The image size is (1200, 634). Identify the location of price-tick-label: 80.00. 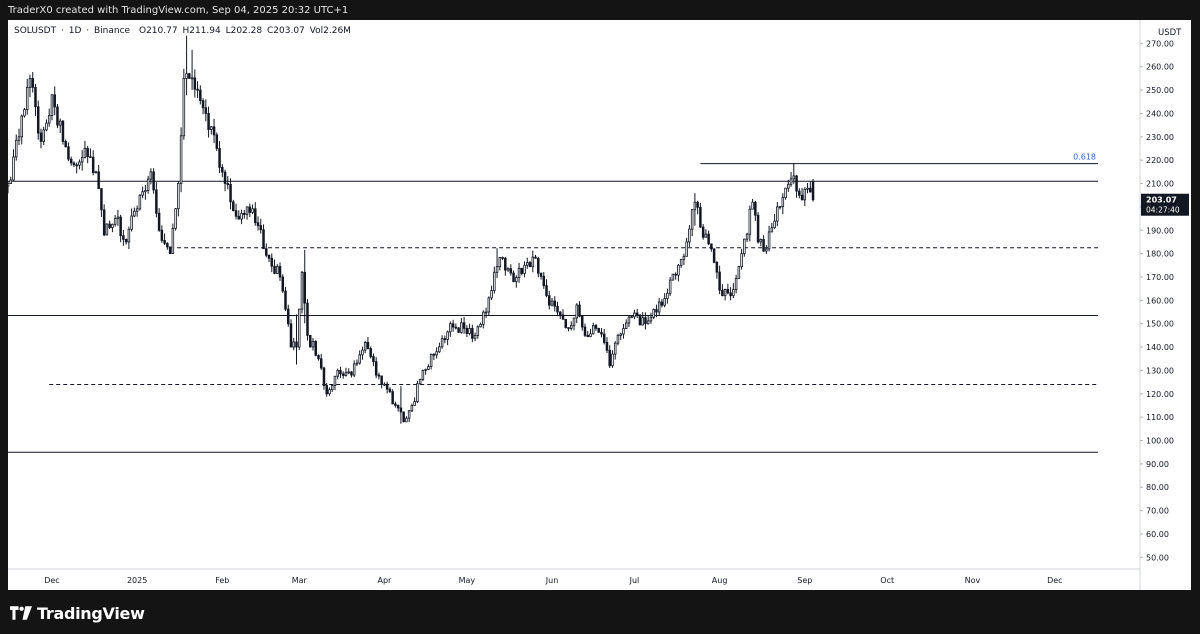
(1157, 487).